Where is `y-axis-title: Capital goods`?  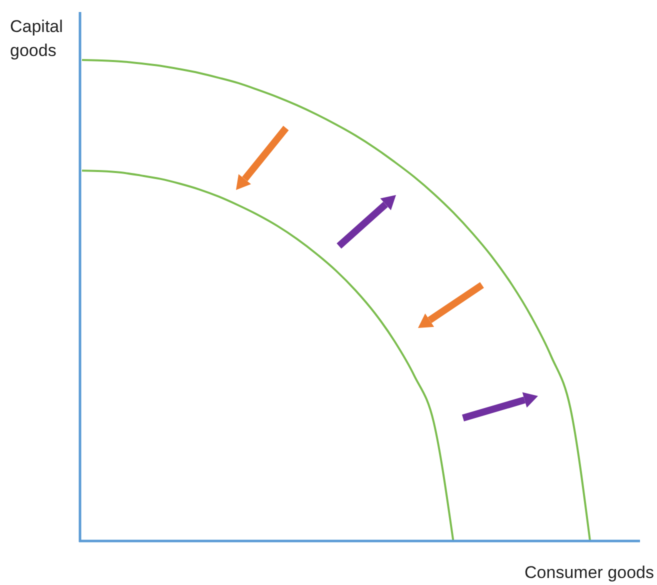
y-axis-title: Capital goods is located at coordinates (36, 38).